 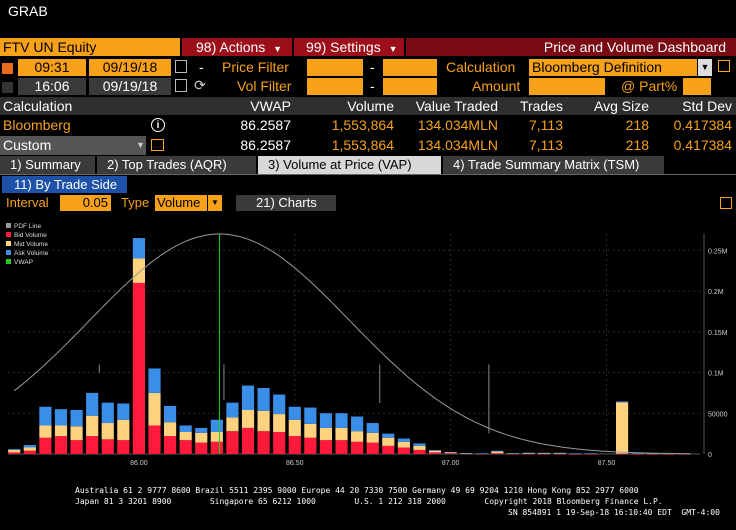 I want to click on x-tick-label: 86.50, so click(x=295, y=463).